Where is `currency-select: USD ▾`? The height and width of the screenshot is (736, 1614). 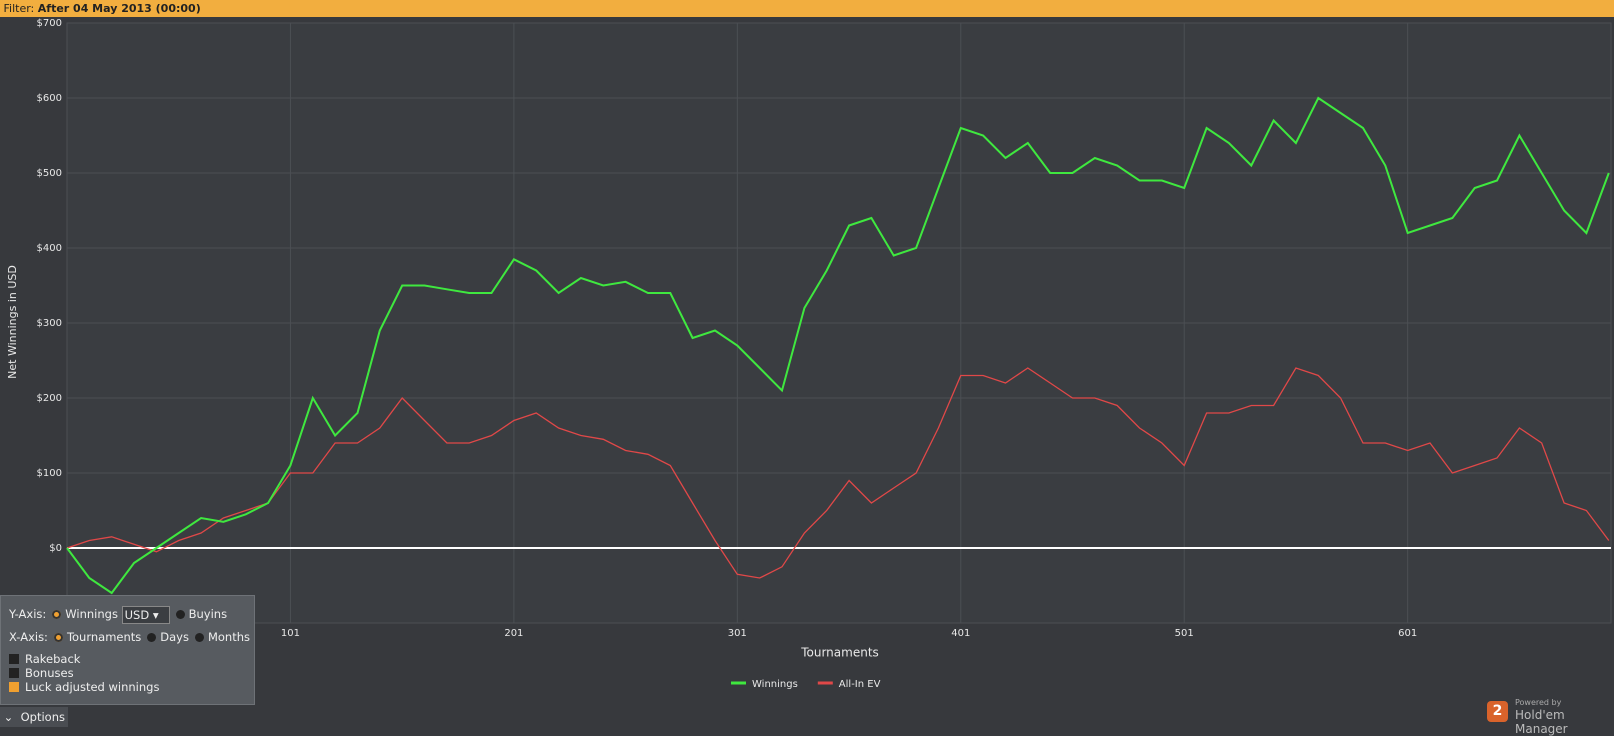 currency-select: USD ▾ is located at coordinates (145, 614).